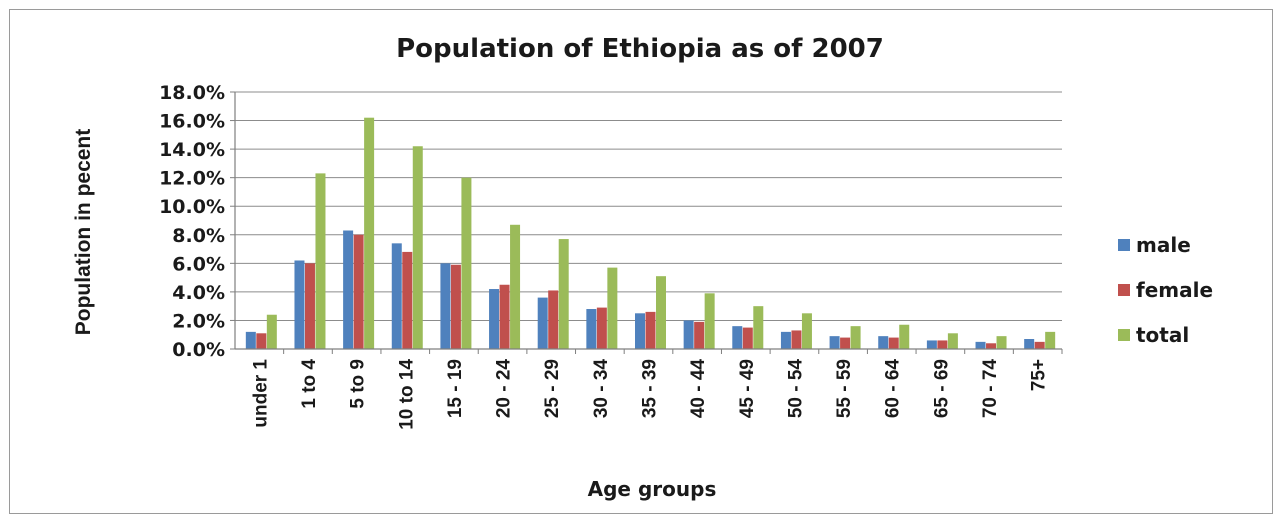 The image size is (1282, 522). What do you see at coordinates (650, 388) in the screenshot?
I see `x-tick-label: 35 - 39` at bounding box center [650, 388].